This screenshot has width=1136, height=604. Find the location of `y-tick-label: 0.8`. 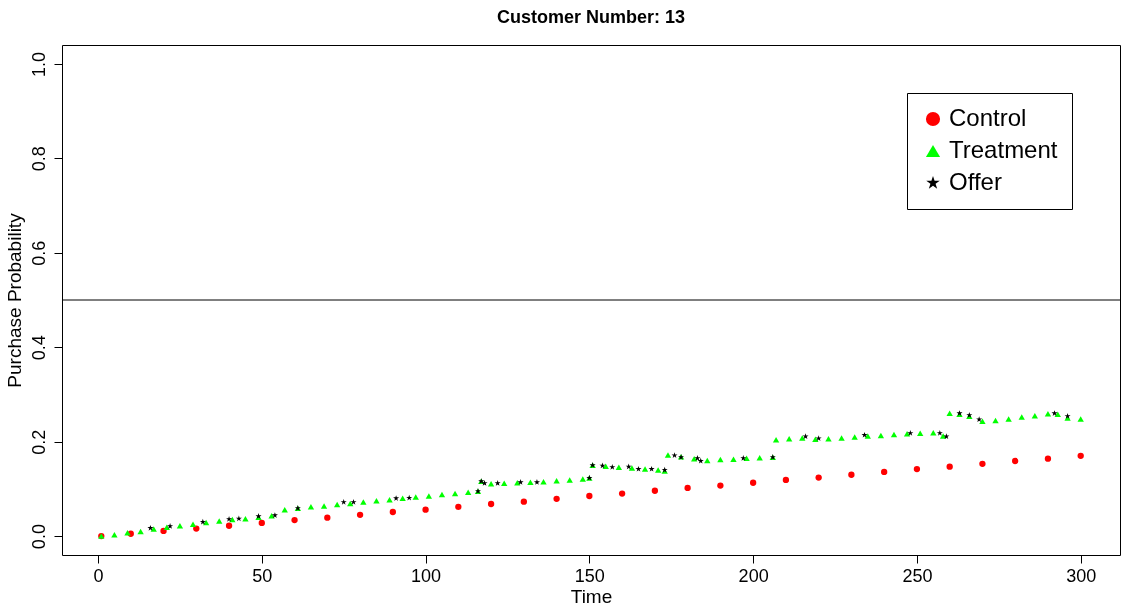

y-tick-label: 0.8 is located at coordinates (38, 159).